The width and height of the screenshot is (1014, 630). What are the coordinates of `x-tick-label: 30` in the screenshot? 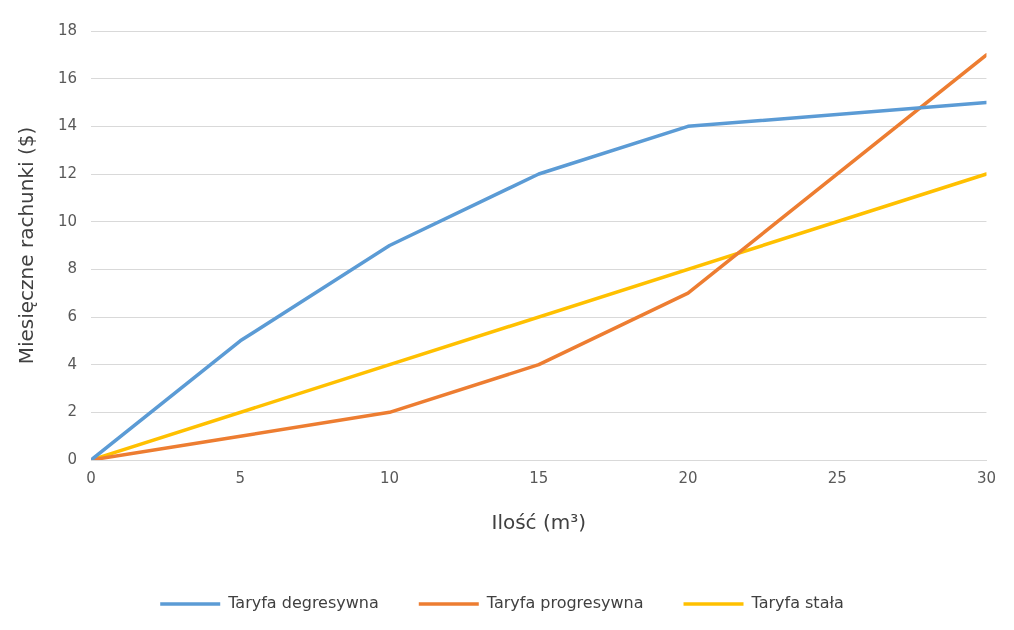 It's located at (986, 477).